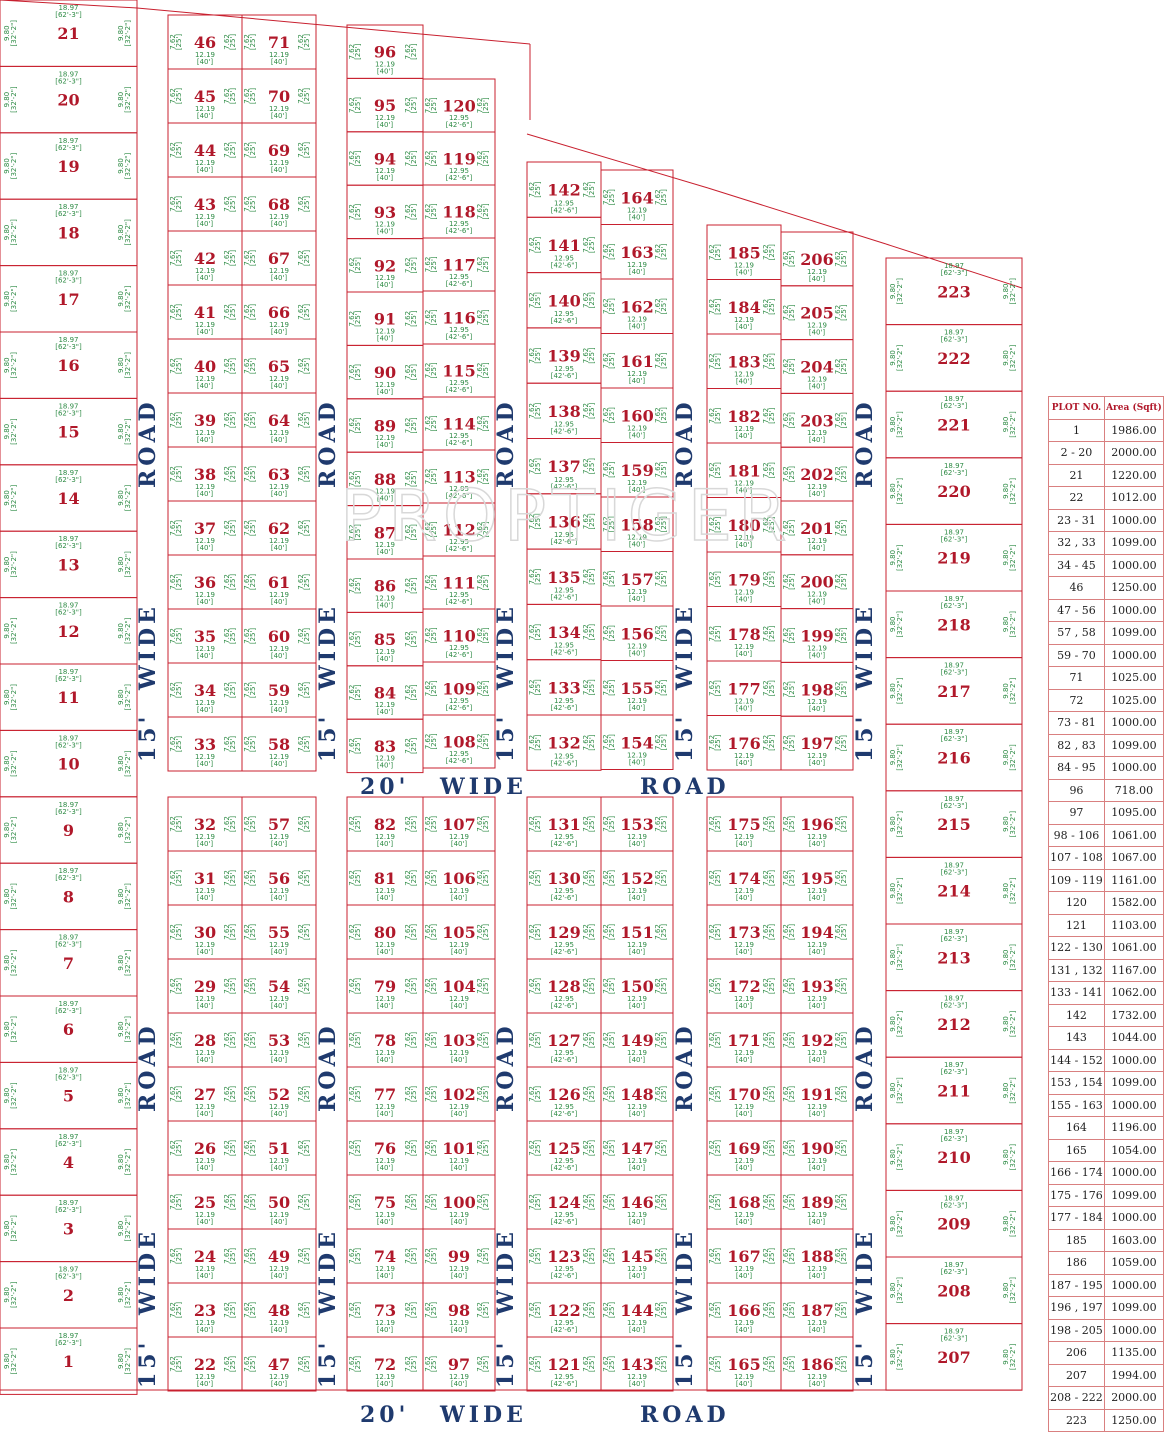 This screenshot has width=1164, height=1436. I want to click on plot-number: 213, so click(953, 957).